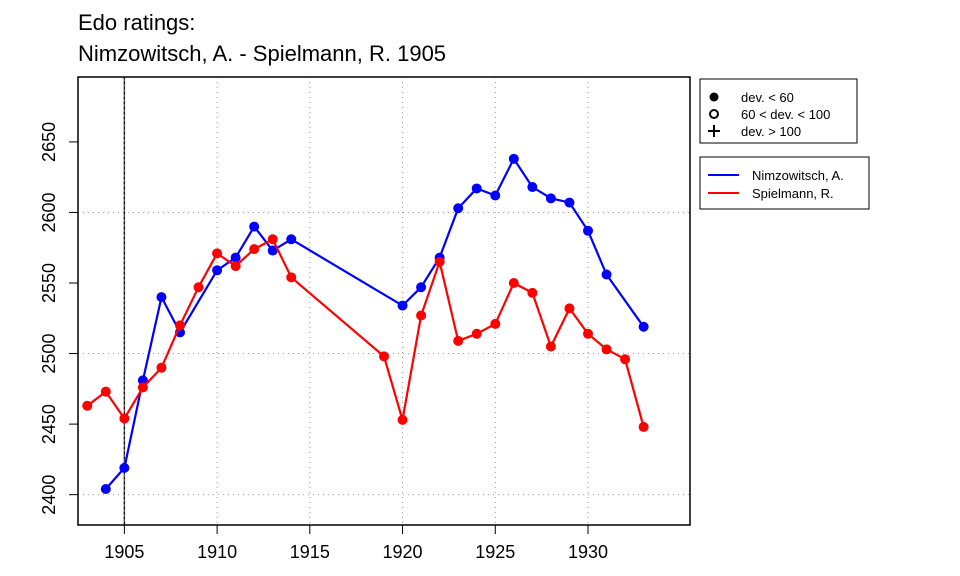 Image resolution: width=960 pixels, height=576 pixels. Describe the element at coordinates (532, 292) in the screenshot. I see `data-point-1-1927` at that location.